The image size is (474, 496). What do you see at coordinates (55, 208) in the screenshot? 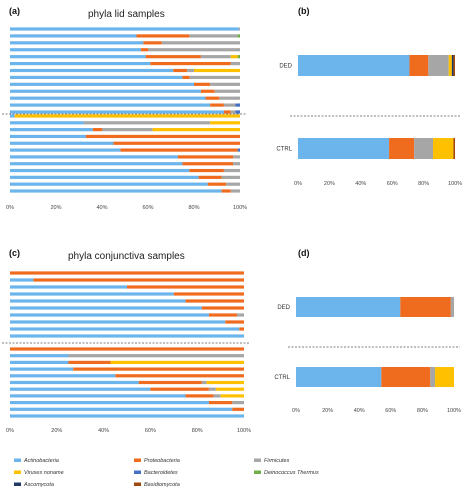
I see `x-tick-label: 20%` at bounding box center [55, 208].